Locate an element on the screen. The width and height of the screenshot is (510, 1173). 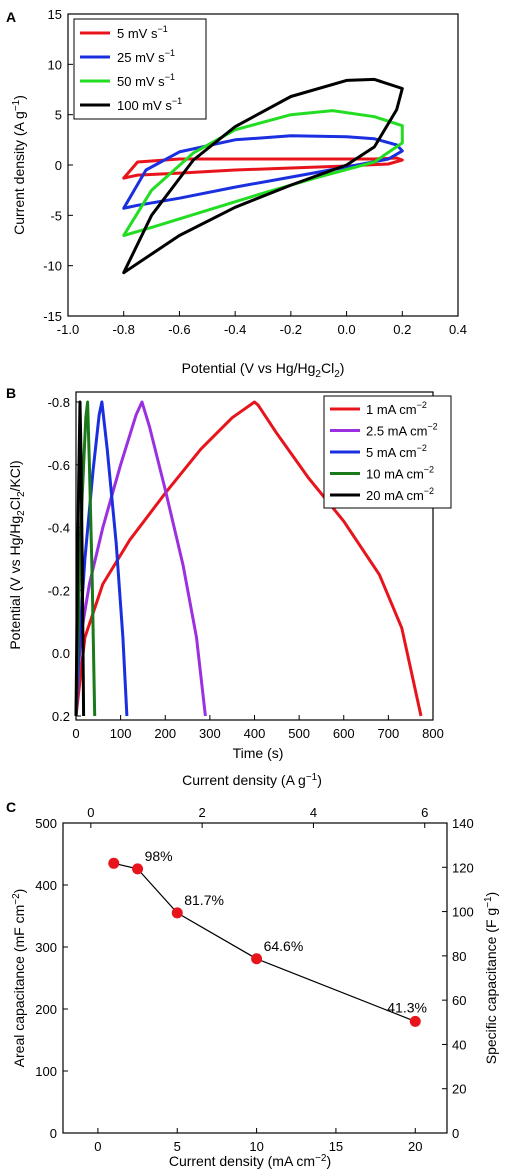
y-tick-label-b: 0.2 is located at coordinates (61, 716).